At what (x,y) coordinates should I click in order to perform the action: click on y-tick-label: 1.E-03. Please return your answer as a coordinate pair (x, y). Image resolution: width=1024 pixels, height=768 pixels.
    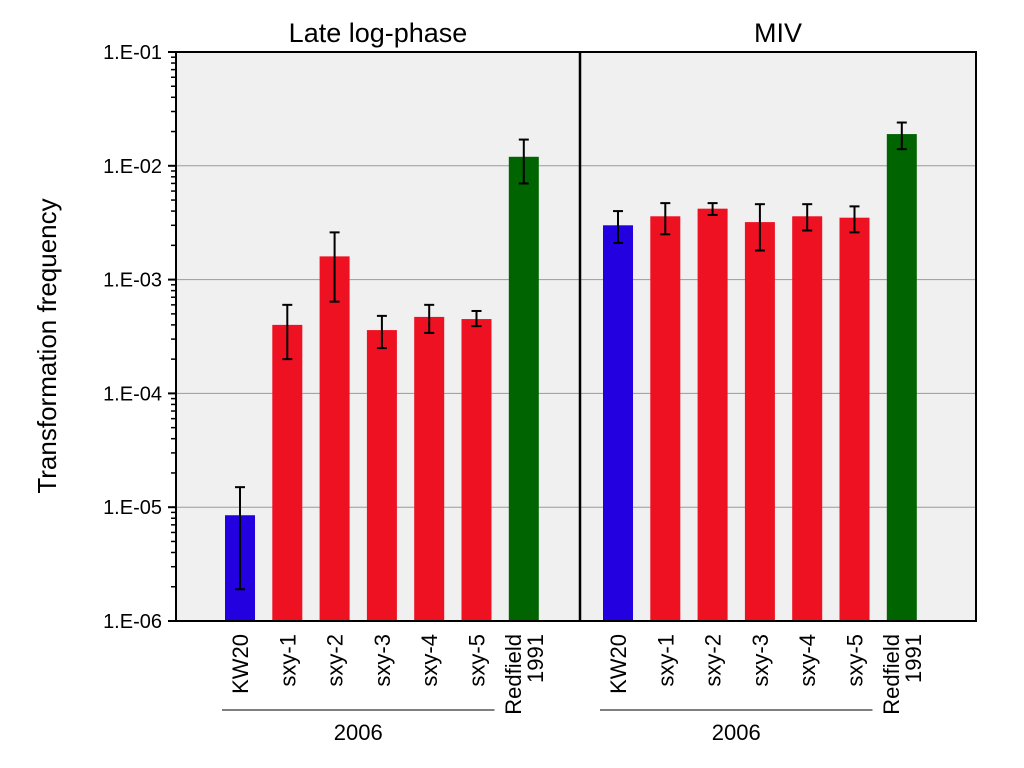
    Looking at the image, I should click on (132, 281).